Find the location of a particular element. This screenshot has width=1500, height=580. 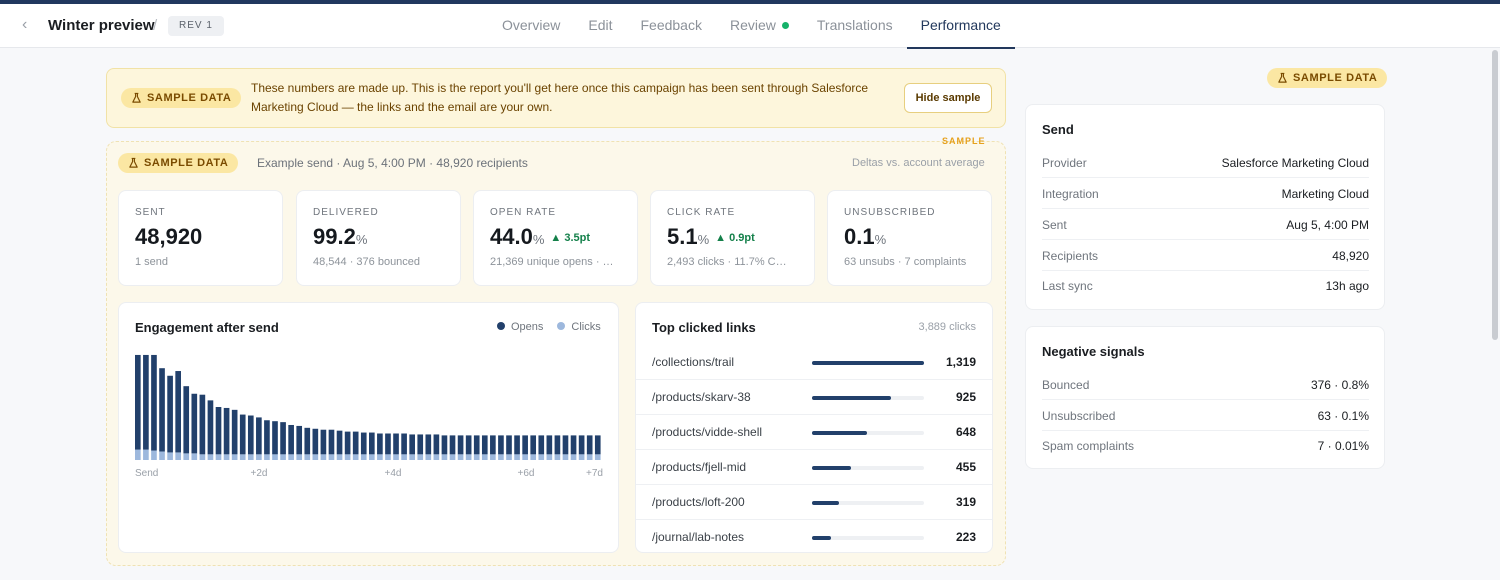

link-row: /collections/trail 1,319 is located at coordinates (814, 362).